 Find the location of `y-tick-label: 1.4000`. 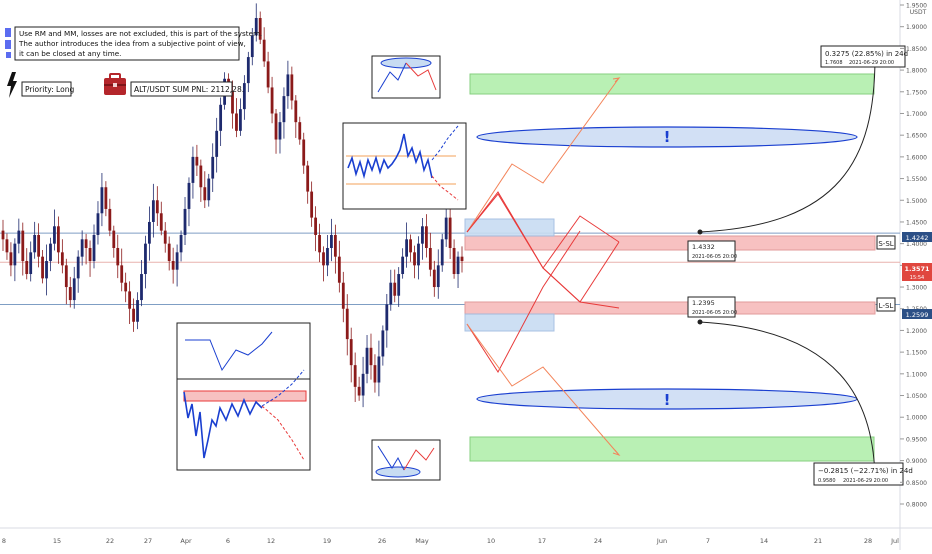

y-tick-label: 1.4000 is located at coordinates (916, 244).